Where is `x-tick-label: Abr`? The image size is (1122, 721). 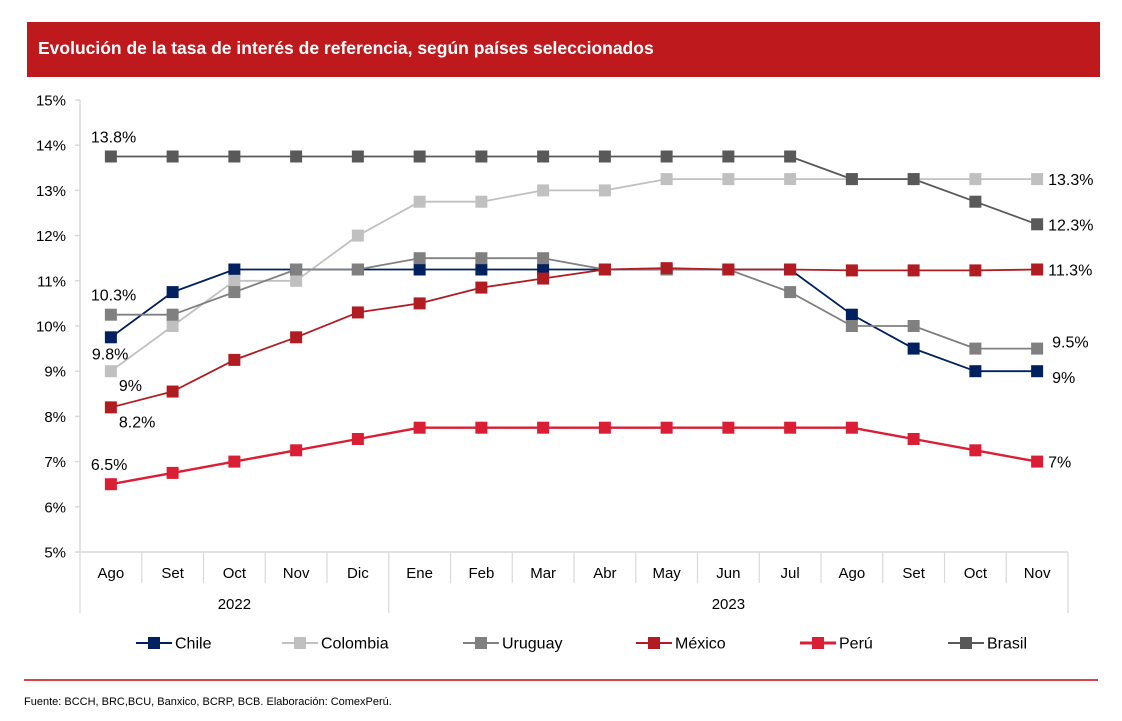
x-tick-label: Abr is located at coordinates (604, 573).